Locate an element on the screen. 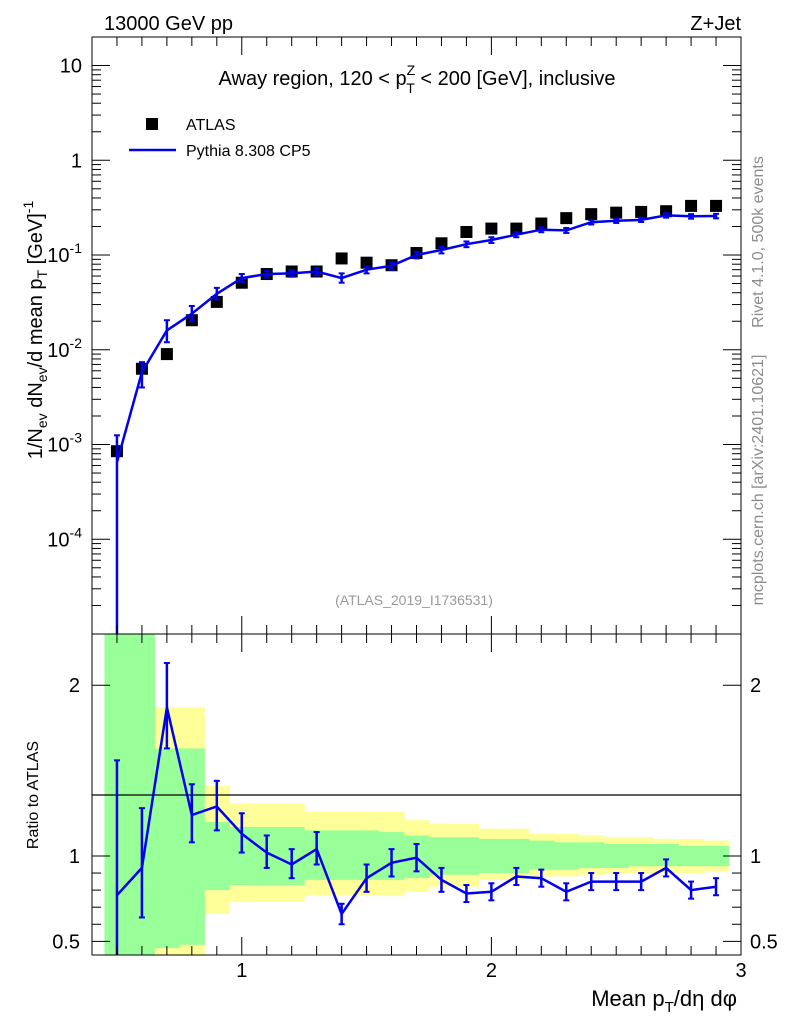  main-y-tick-label: 10⁻³ is located at coordinates (64, 443).